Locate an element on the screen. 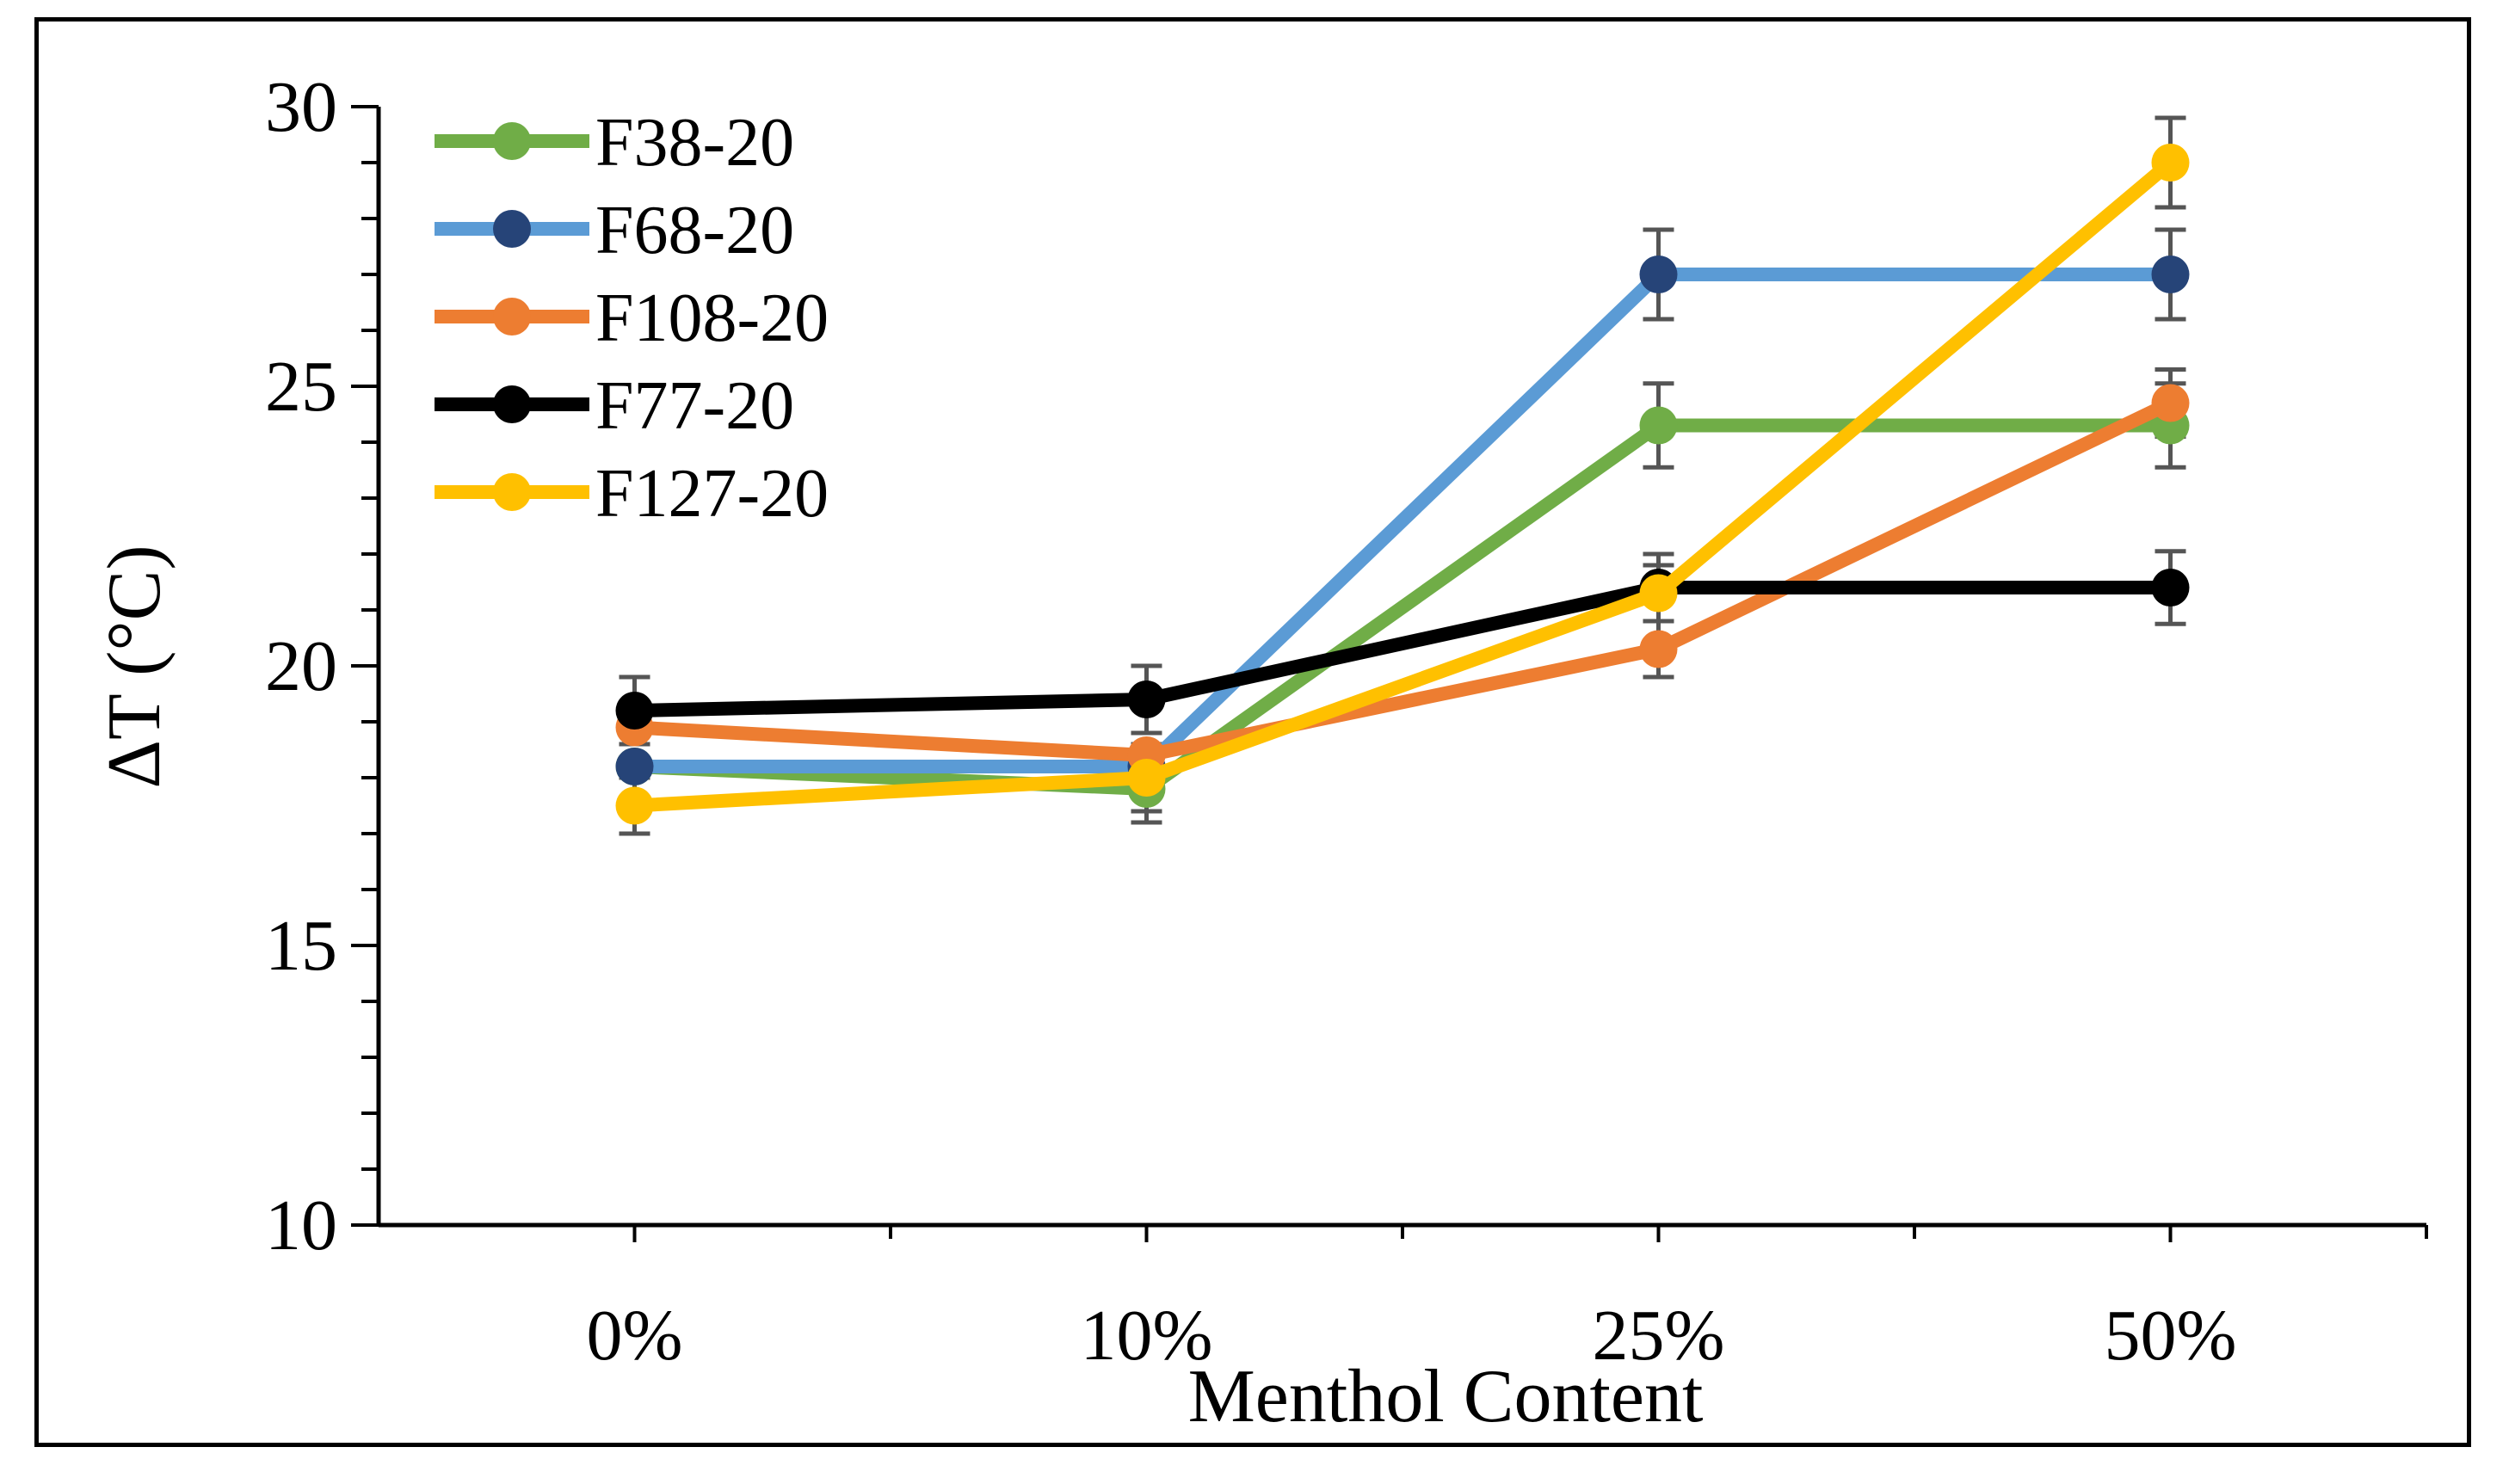 The image size is (2509, 1484). y-tick-label: 25 is located at coordinates (301, 387).